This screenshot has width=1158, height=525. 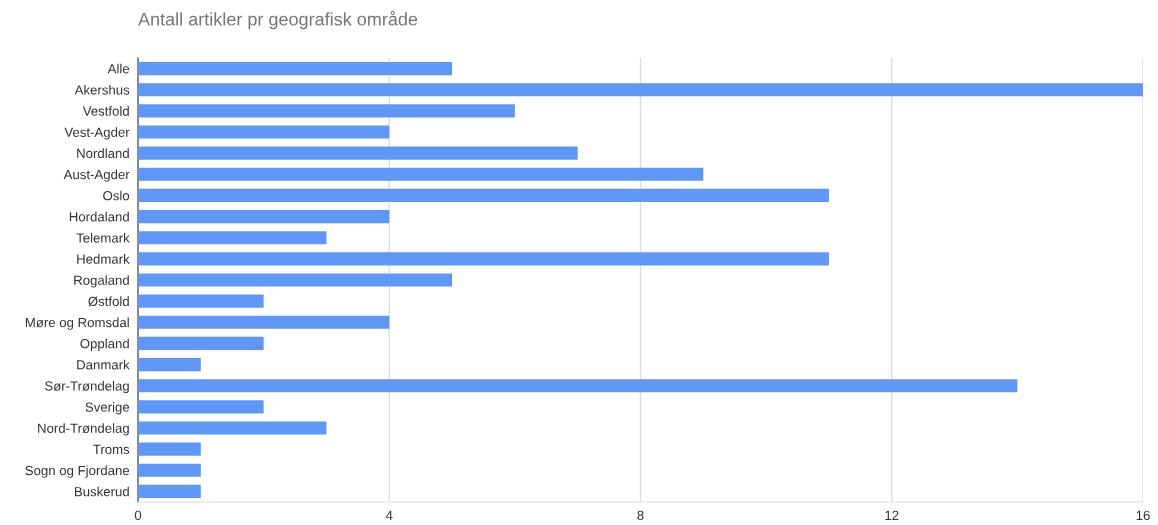 What do you see at coordinates (103, 364) in the screenshot?
I see `y-tick-label: Danmark` at bounding box center [103, 364].